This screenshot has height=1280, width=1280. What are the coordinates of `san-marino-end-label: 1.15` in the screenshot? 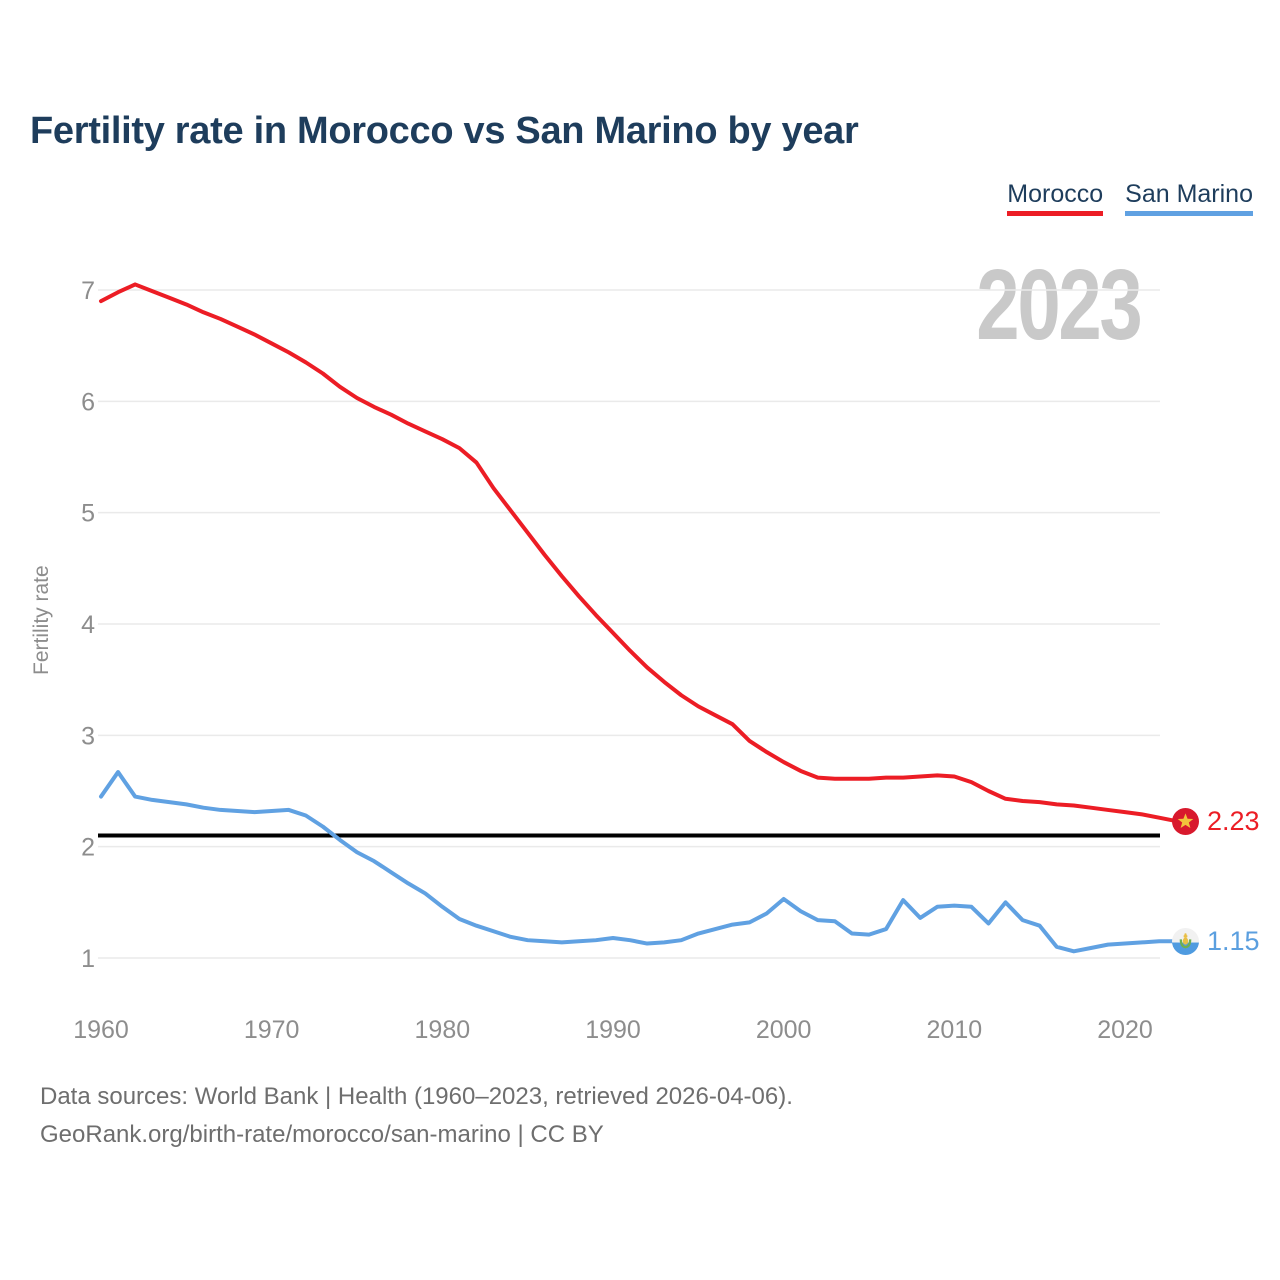 It's located at (1216, 941).